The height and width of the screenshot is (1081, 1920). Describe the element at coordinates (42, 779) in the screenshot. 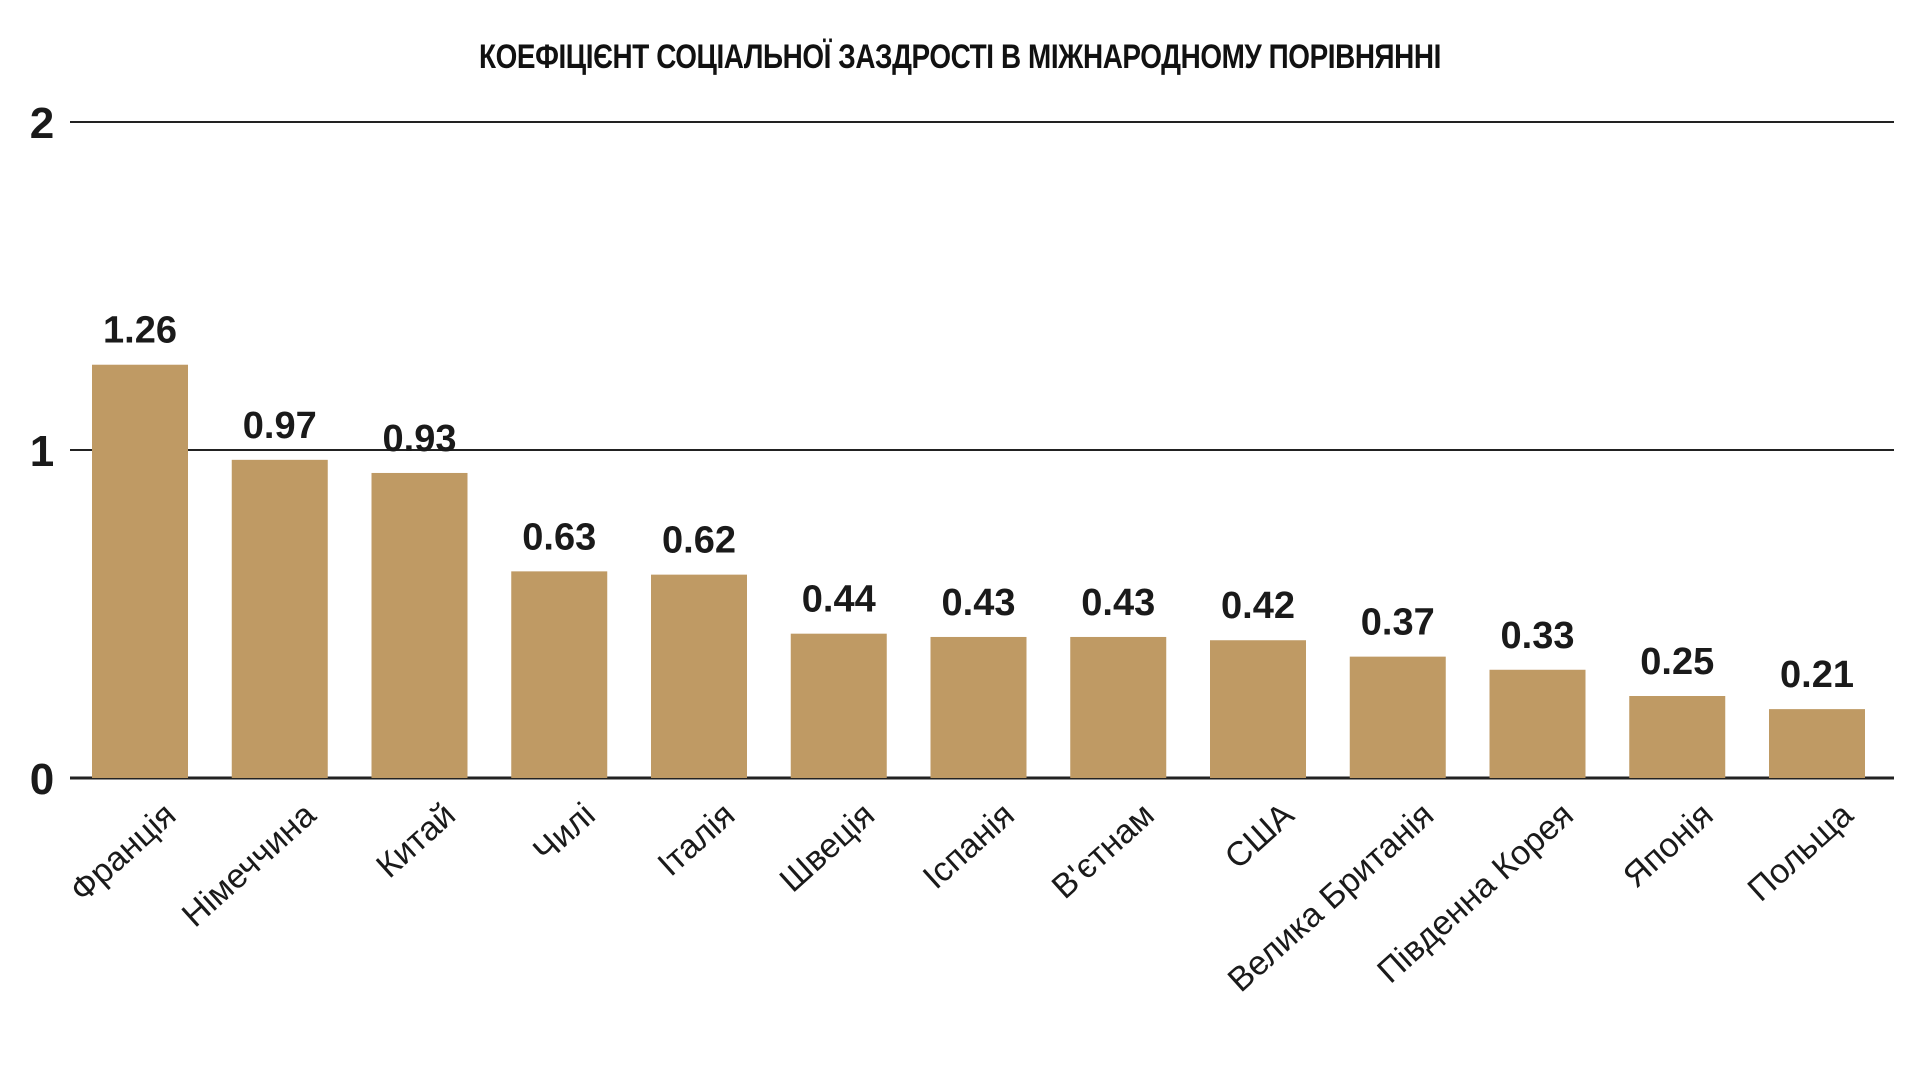

I see `y-tick-label: 0` at that location.